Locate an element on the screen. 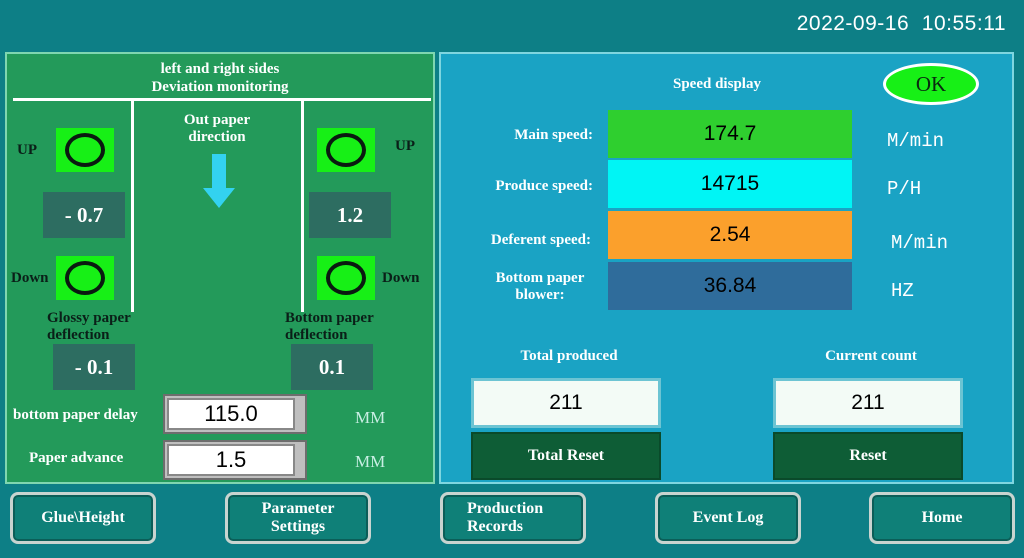 This screenshot has width=1024, height=558. main-speed-value: 174.7 is located at coordinates (730, 134).